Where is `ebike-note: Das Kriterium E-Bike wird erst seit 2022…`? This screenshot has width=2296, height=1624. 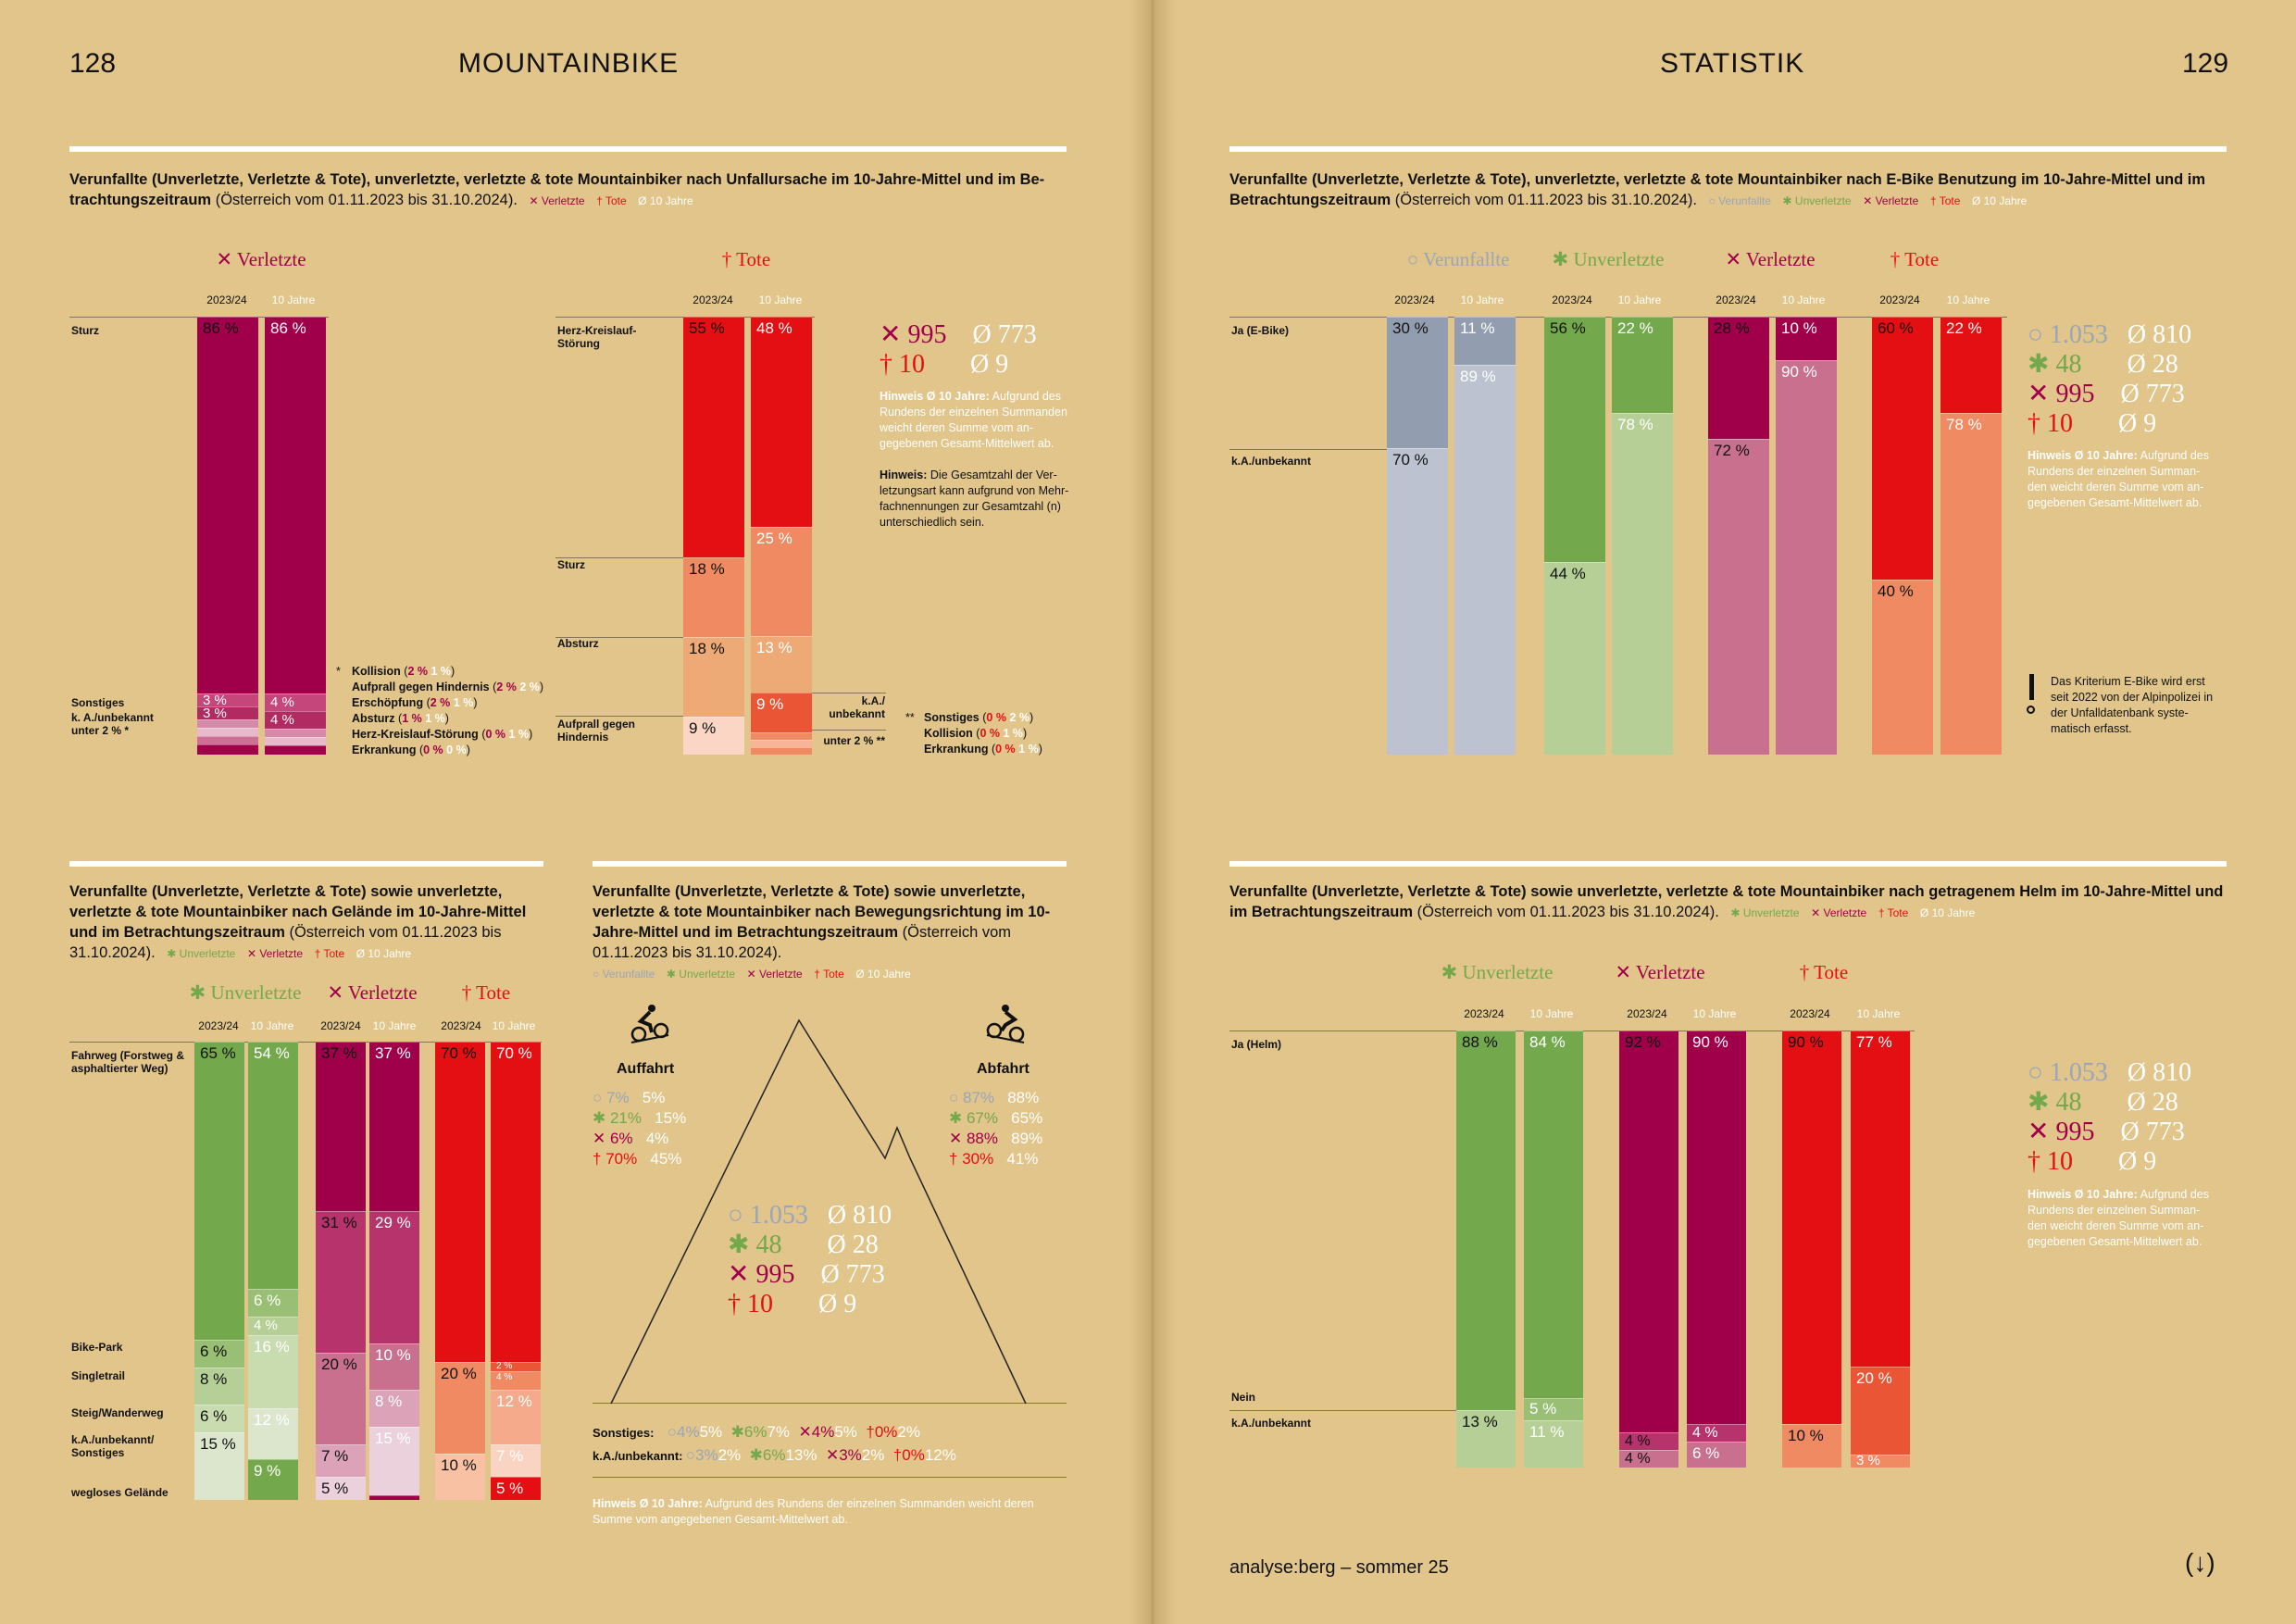 ebike-note: Das Kriterium E-Bike wird erst seit 2022… is located at coordinates (2132, 705).